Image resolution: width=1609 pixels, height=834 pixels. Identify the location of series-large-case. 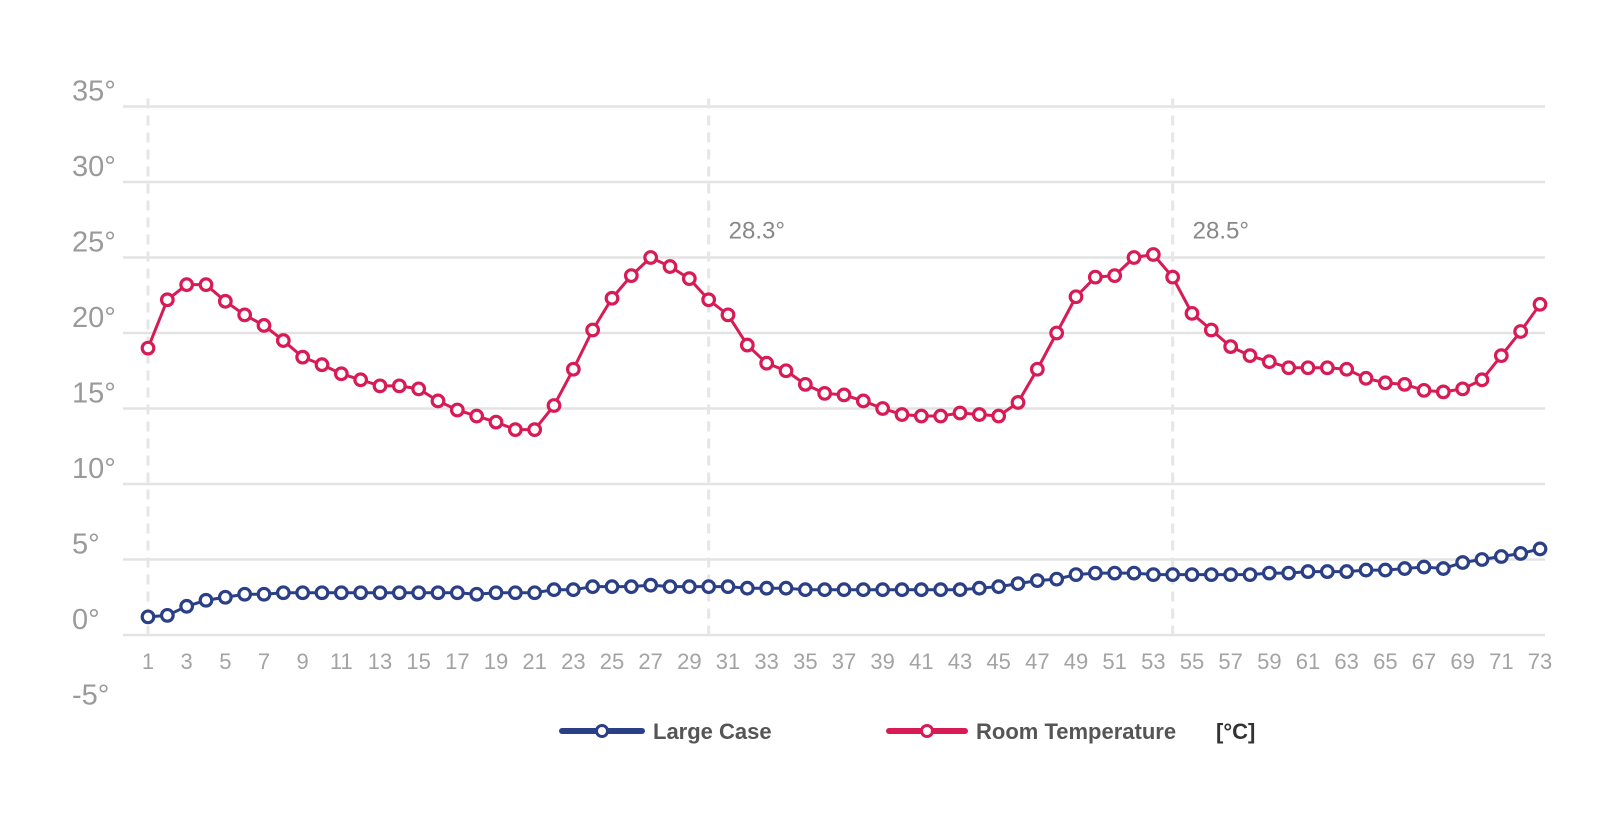
(844, 583).